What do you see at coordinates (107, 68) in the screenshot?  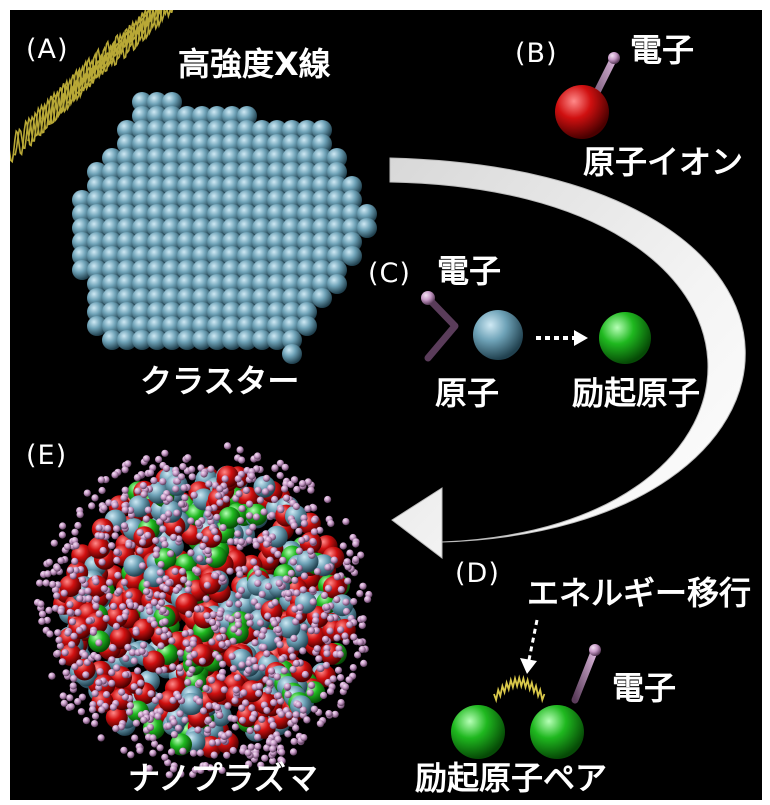 I see `xray-wave-line` at bounding box center [107, 68].